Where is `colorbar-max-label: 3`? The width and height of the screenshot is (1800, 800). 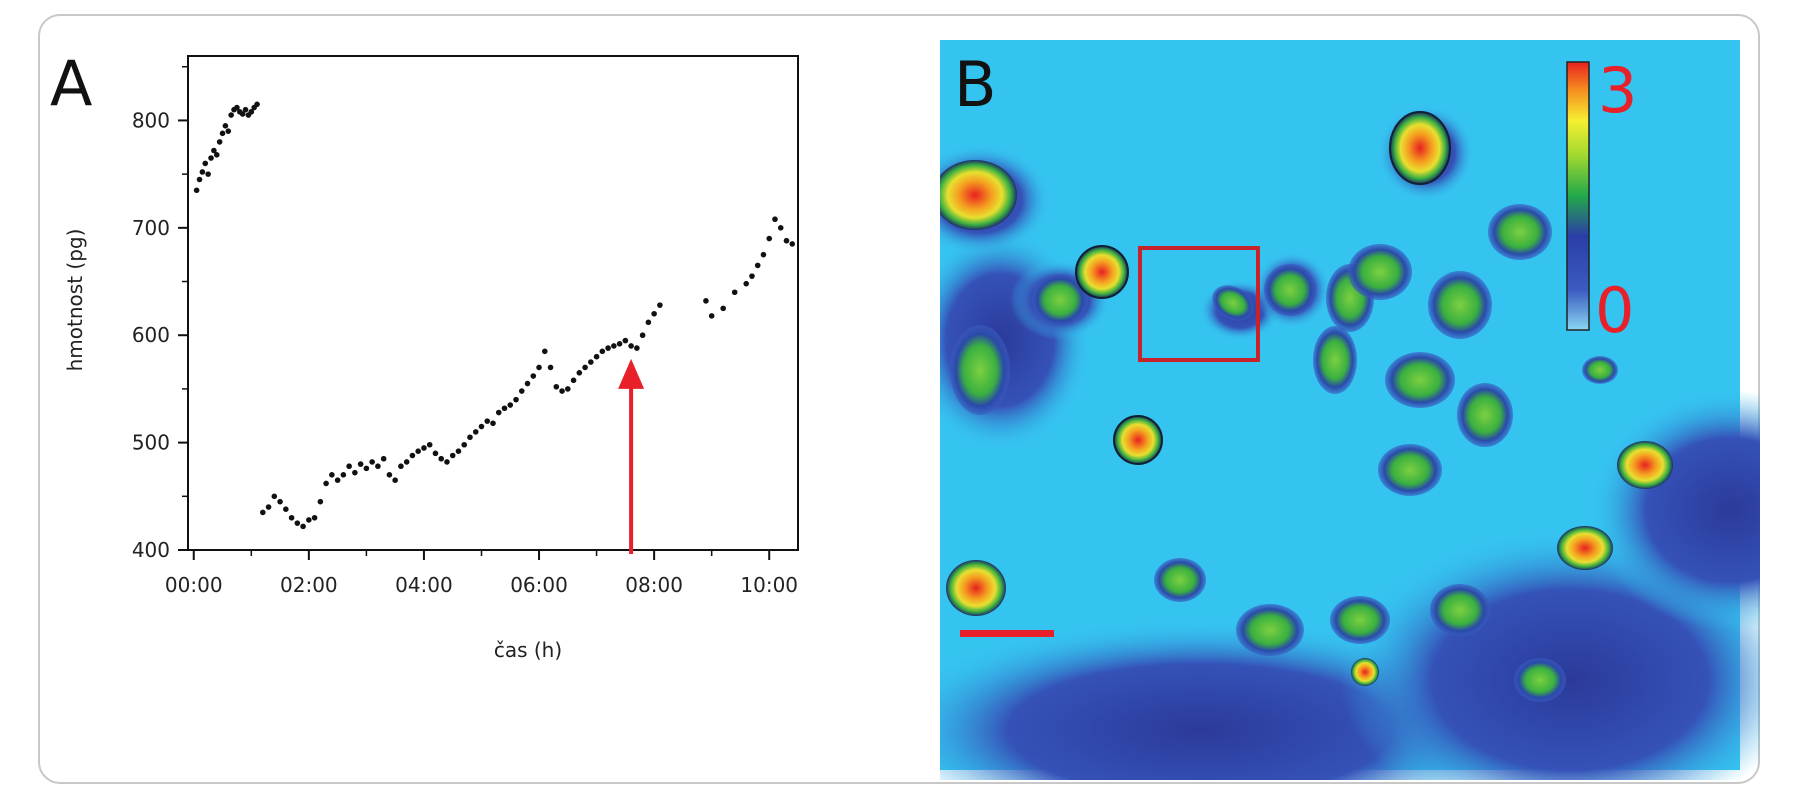
colorbar-max-label: 3 is located at coordinates (1617, 90).